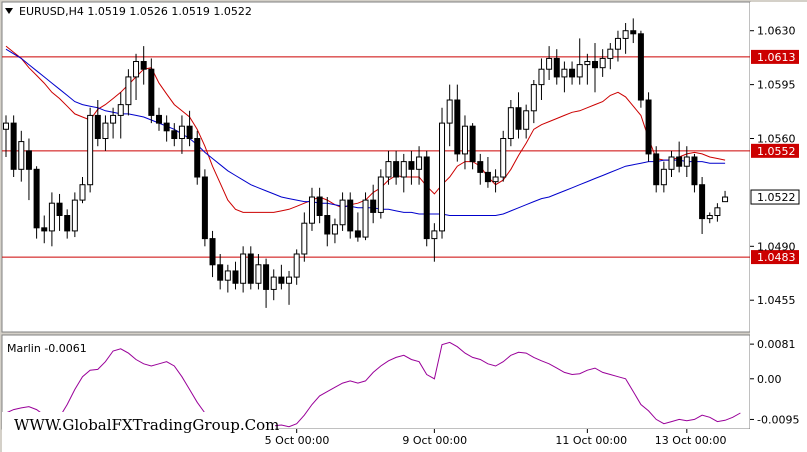  What do you see at coordinates (778, 419) in the screenshot?
I see `oscillator-tick-label: -0.0095` at bounding box center [778, 419].